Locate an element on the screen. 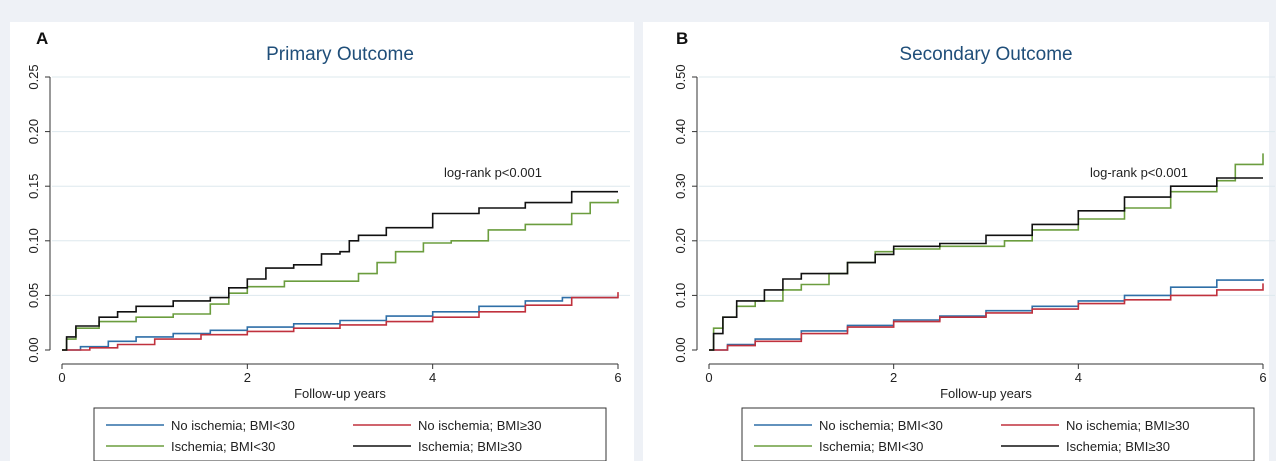  chart-title: Secondary Outcome is located at coordinates (985, 54).